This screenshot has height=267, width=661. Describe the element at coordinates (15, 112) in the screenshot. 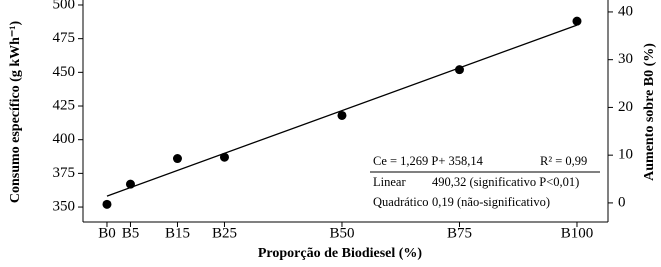

I see `y-axis-label: Consumo específico (g kWh⁻¹)` at that location.